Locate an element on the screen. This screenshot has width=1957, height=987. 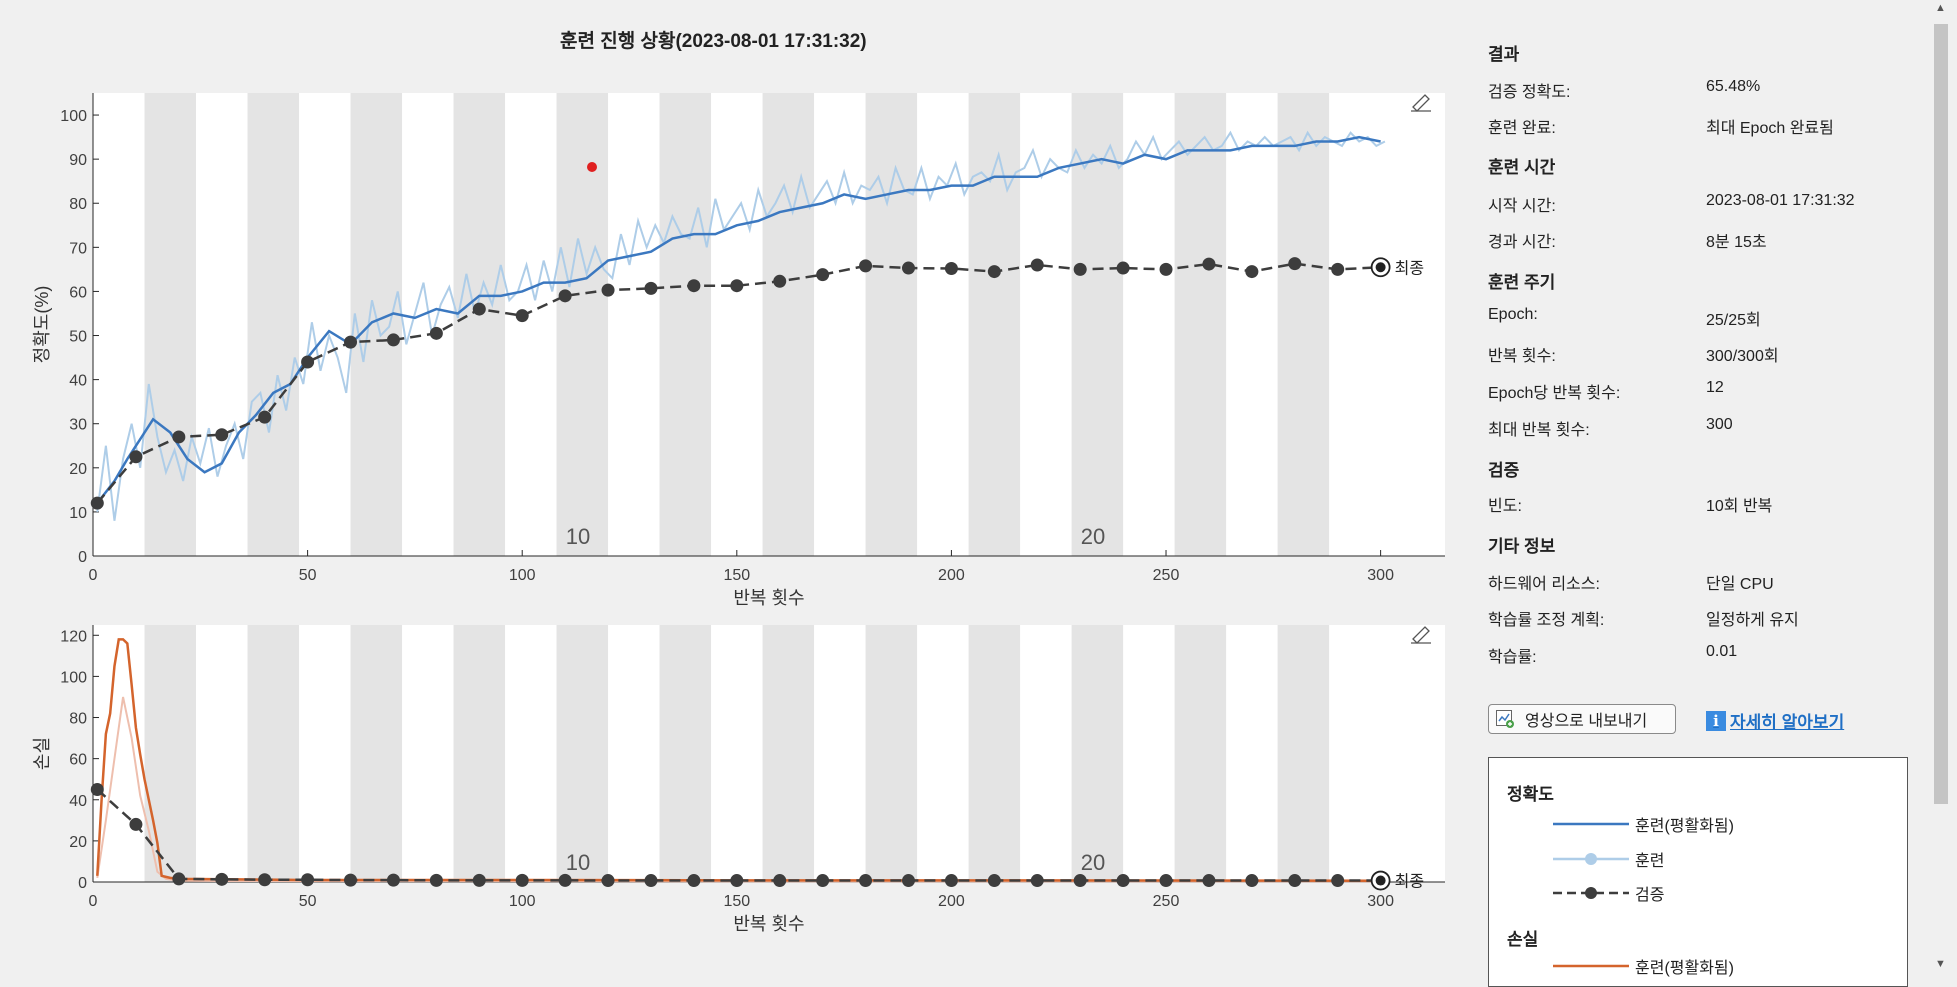
accuracy-y-tick-label: 90 is located at coordinates (78, 160).